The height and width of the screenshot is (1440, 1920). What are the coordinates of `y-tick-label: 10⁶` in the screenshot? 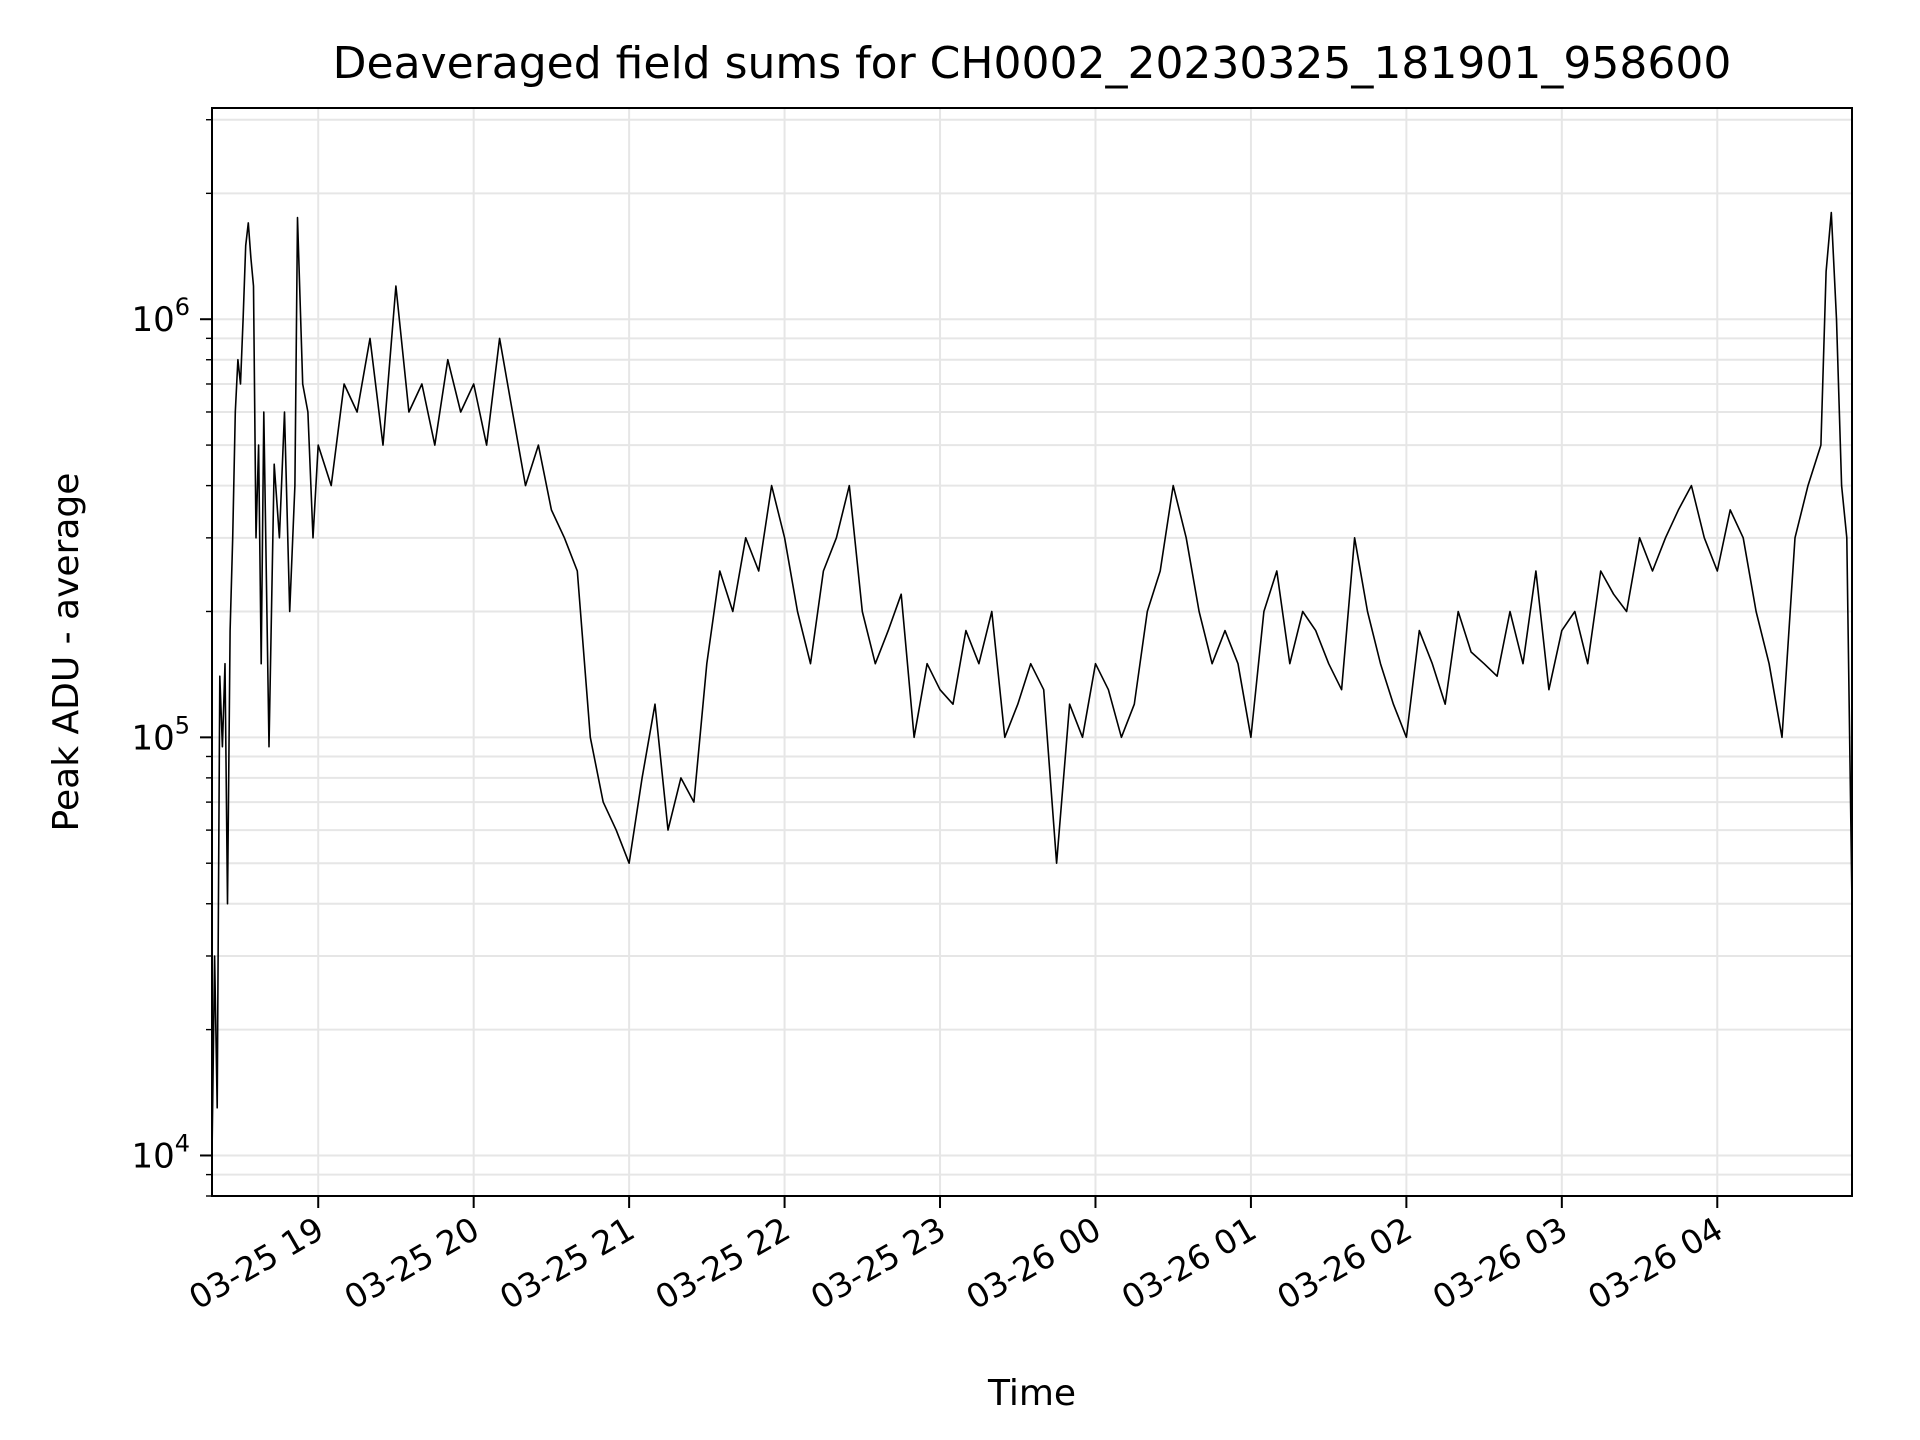 It's located at (160, 316).